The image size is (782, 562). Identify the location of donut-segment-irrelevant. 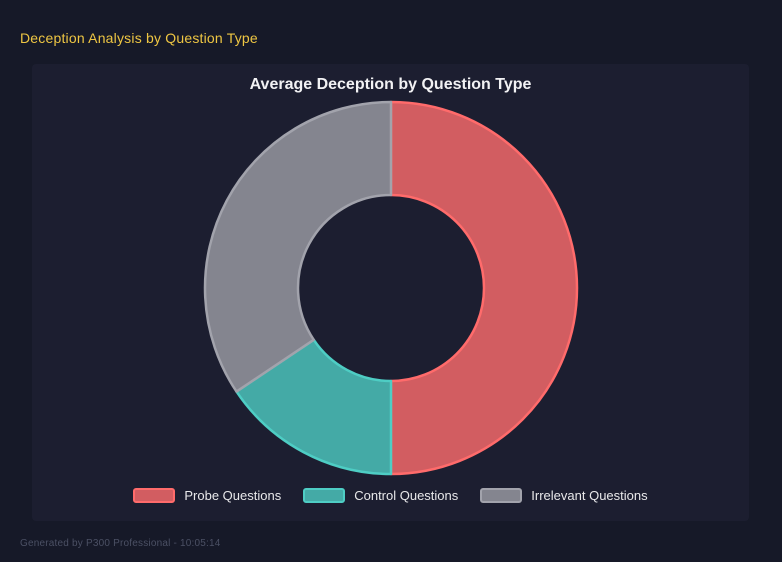
(297, 246).